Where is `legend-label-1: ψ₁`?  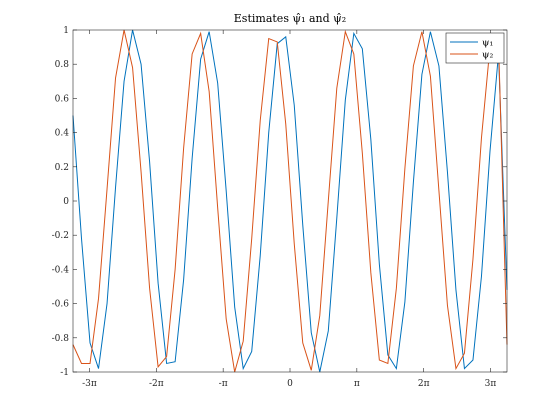
legend-label-1: ψ₁ is located at coordinates (487, 43).